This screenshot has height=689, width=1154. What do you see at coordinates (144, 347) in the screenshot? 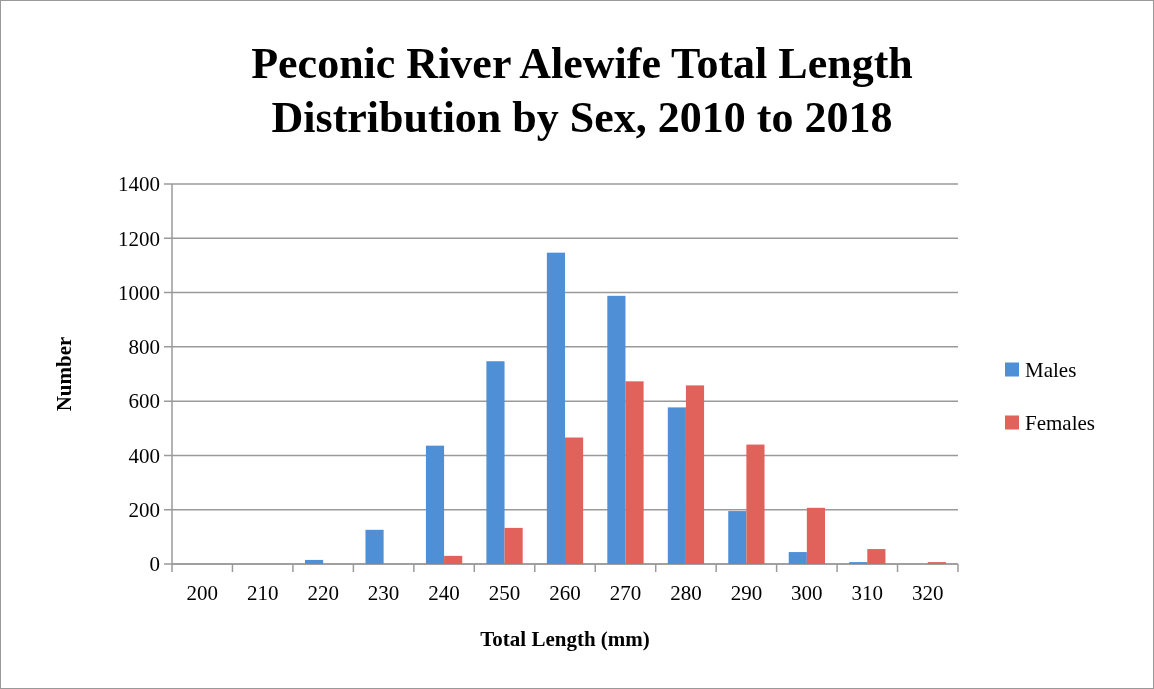
I see `y-tick-label: 800` at bounding box center [144, 347].